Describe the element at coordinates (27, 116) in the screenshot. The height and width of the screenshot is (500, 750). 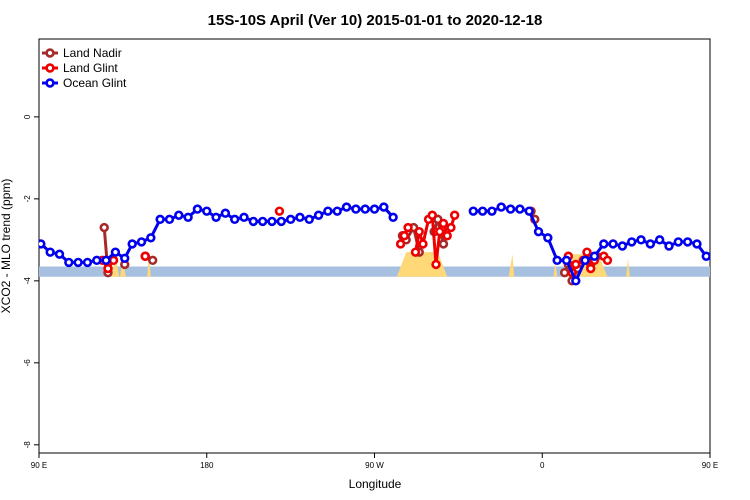
I see `y-tick-label: 0` at that location.